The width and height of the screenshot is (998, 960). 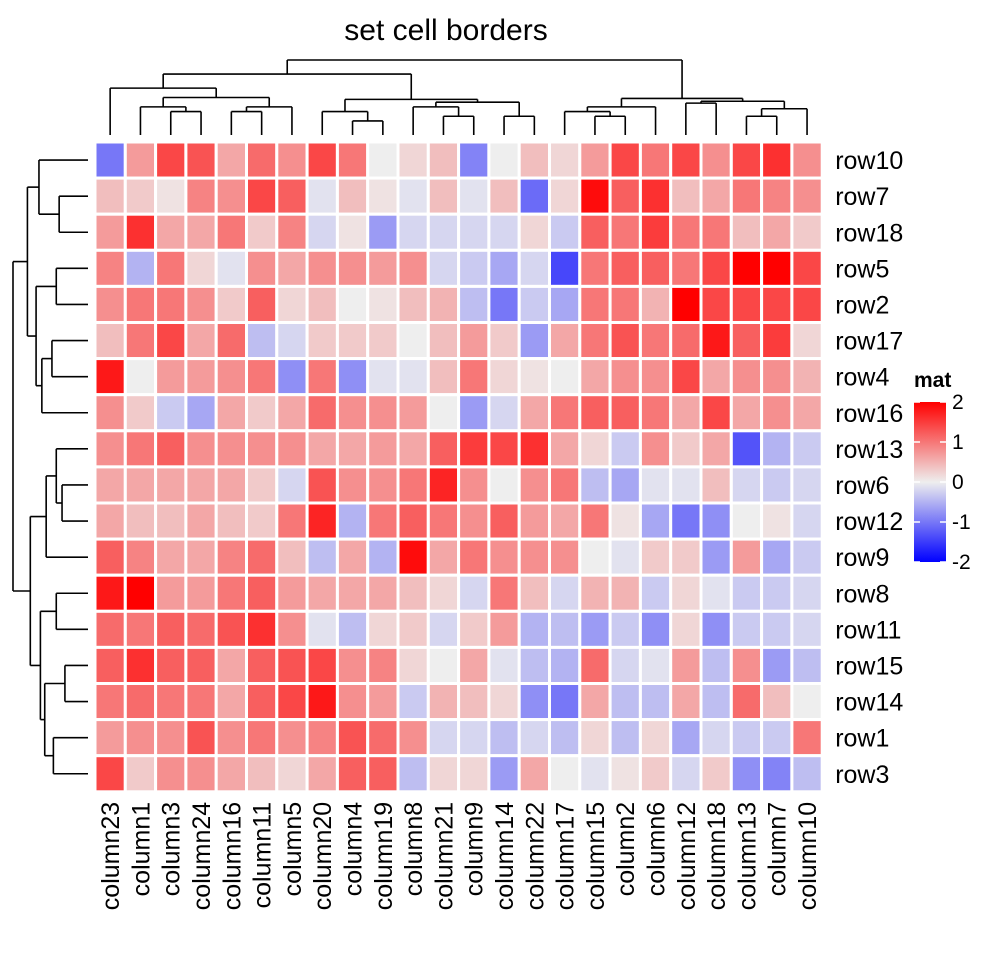 I want to click on column-label: column1, so click(x=141, y=849).